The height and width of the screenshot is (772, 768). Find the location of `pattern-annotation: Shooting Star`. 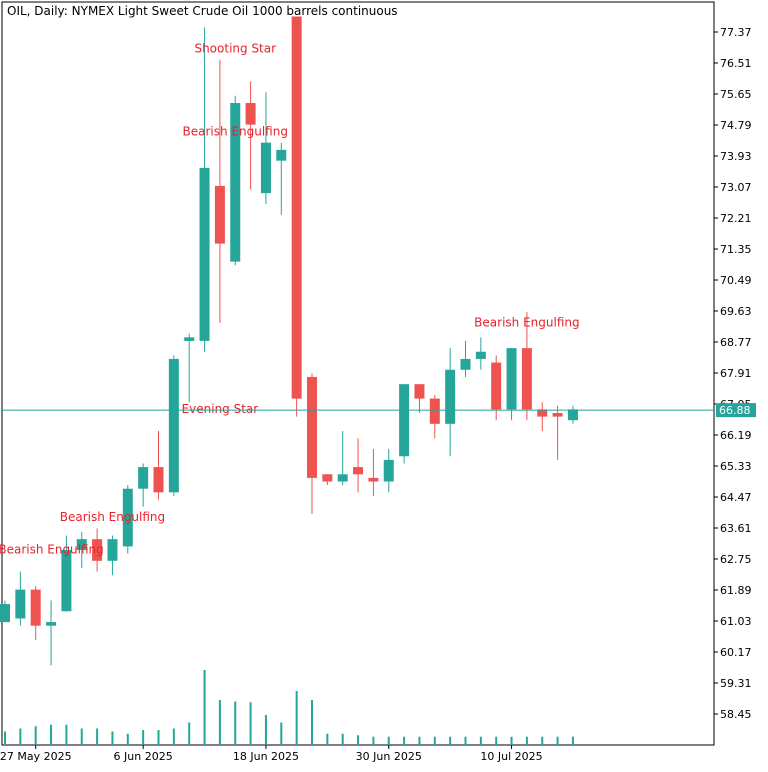

pattern-annotation: Shooting Star is located at coordinates (235, 49).